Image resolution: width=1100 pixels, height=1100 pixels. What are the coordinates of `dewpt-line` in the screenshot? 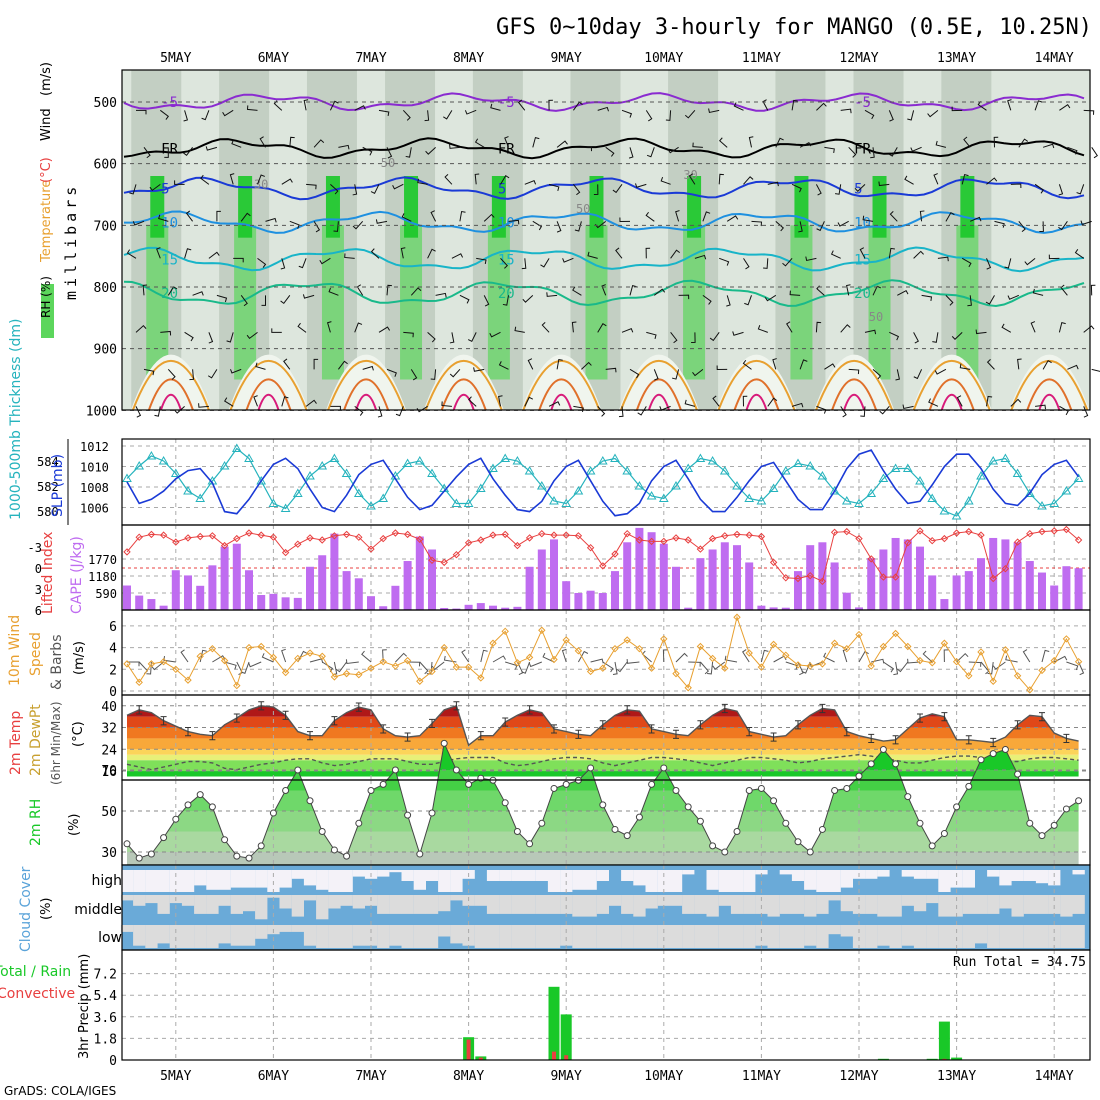 It's located at (602, 762).